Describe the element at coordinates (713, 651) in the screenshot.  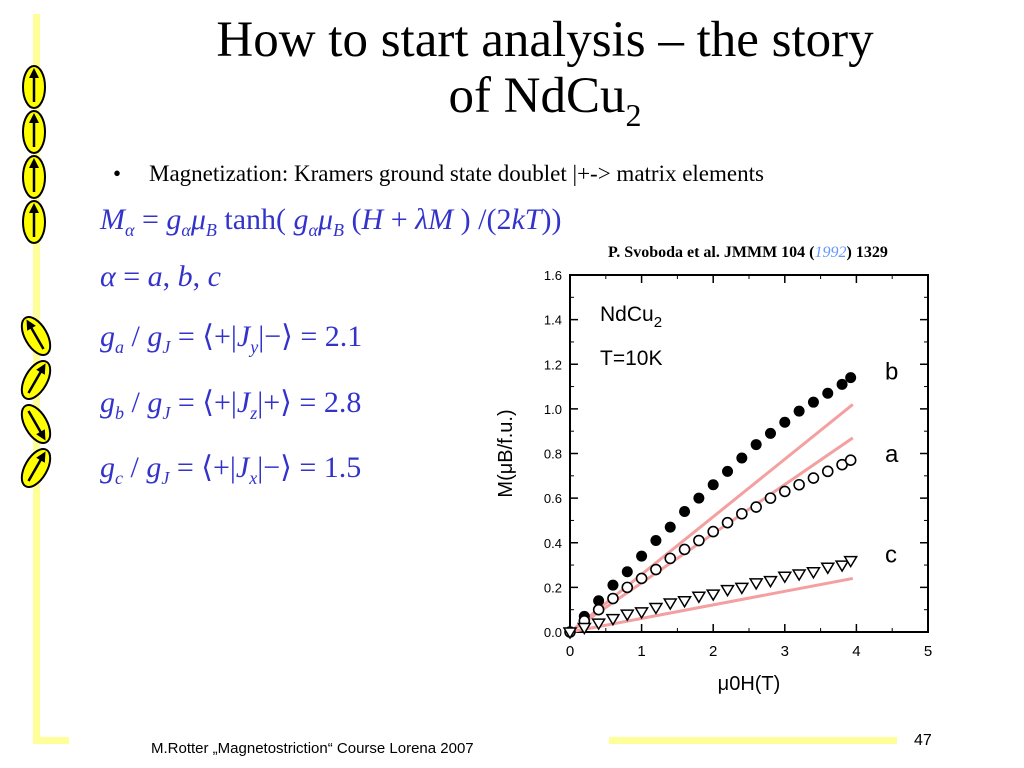
I see `x-tick-label: 2` at that location.